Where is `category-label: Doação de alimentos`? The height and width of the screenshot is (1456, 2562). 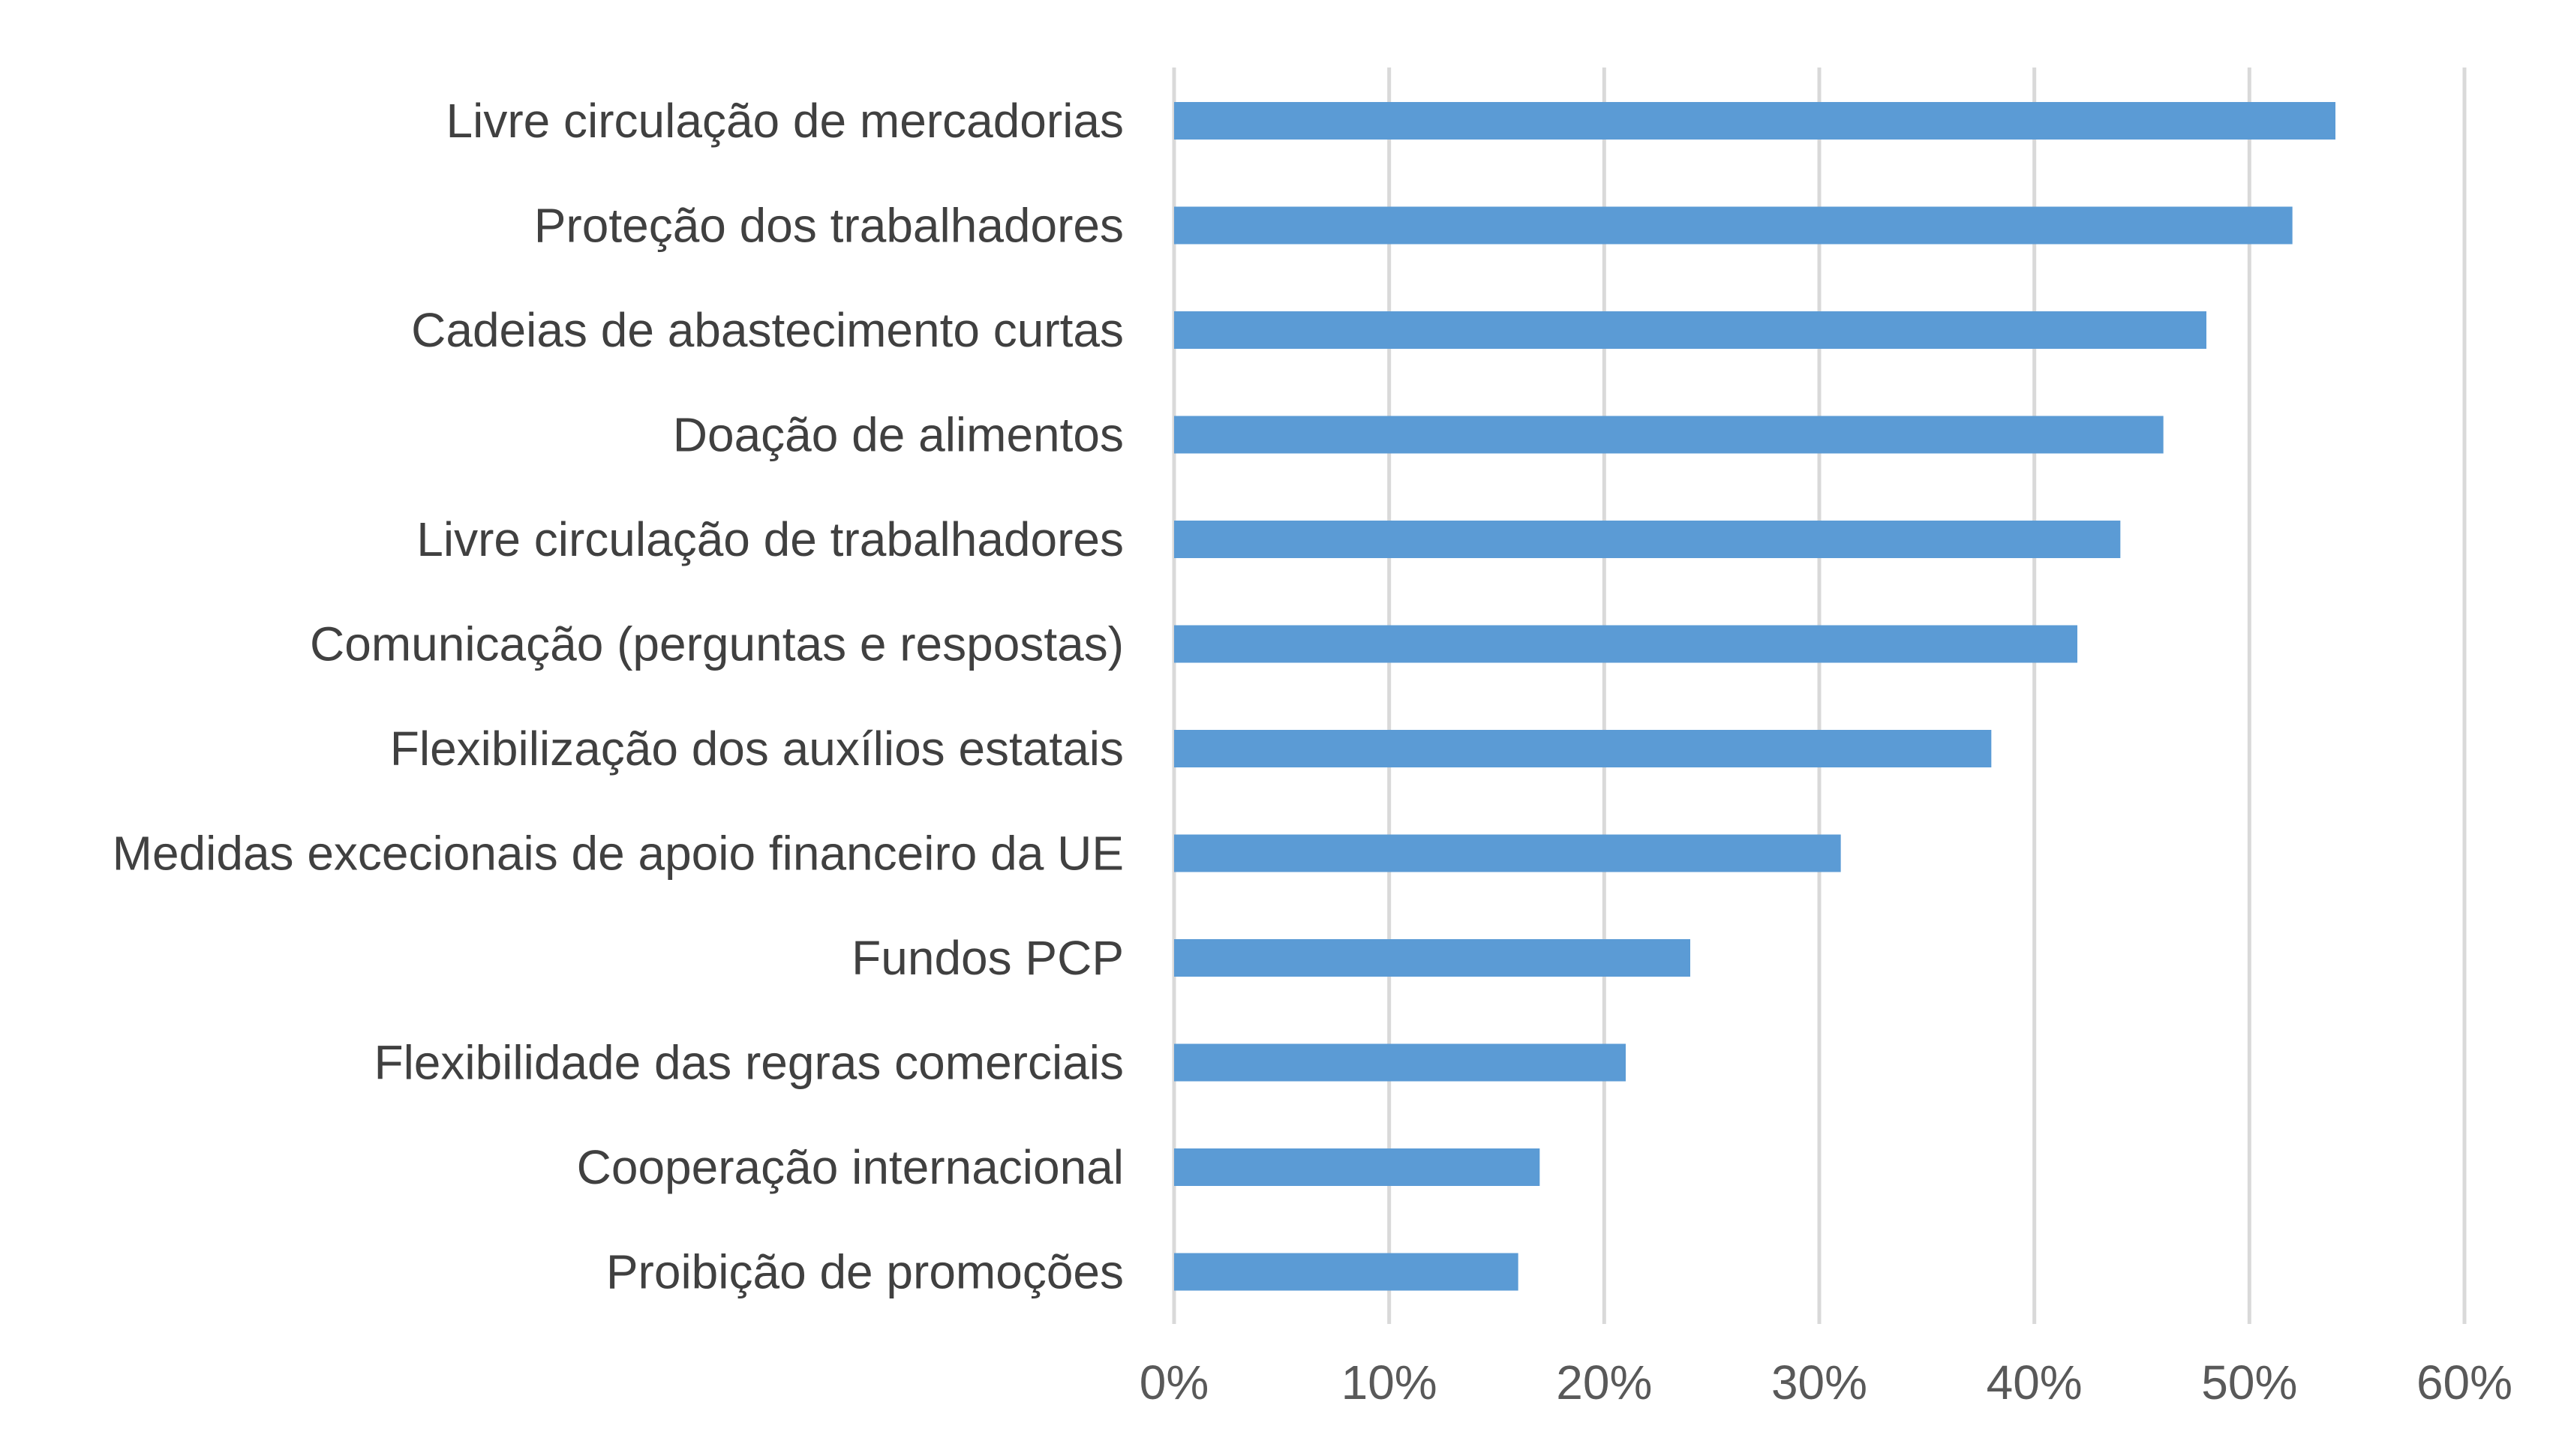
category-label: Doação de alimentos is located at coordinates (898, 435).